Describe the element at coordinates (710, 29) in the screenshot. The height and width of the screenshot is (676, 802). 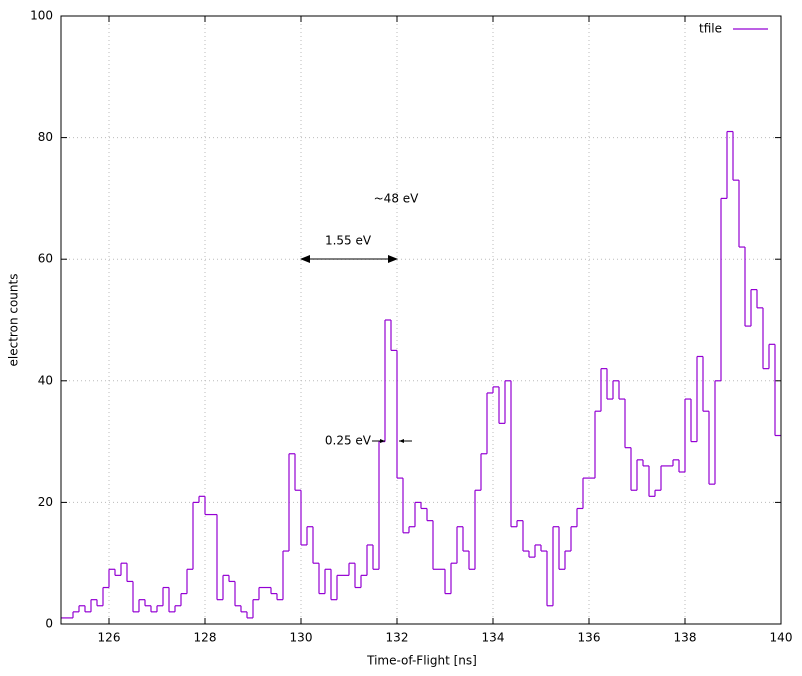
I see `legend-label: tfile` at that location.